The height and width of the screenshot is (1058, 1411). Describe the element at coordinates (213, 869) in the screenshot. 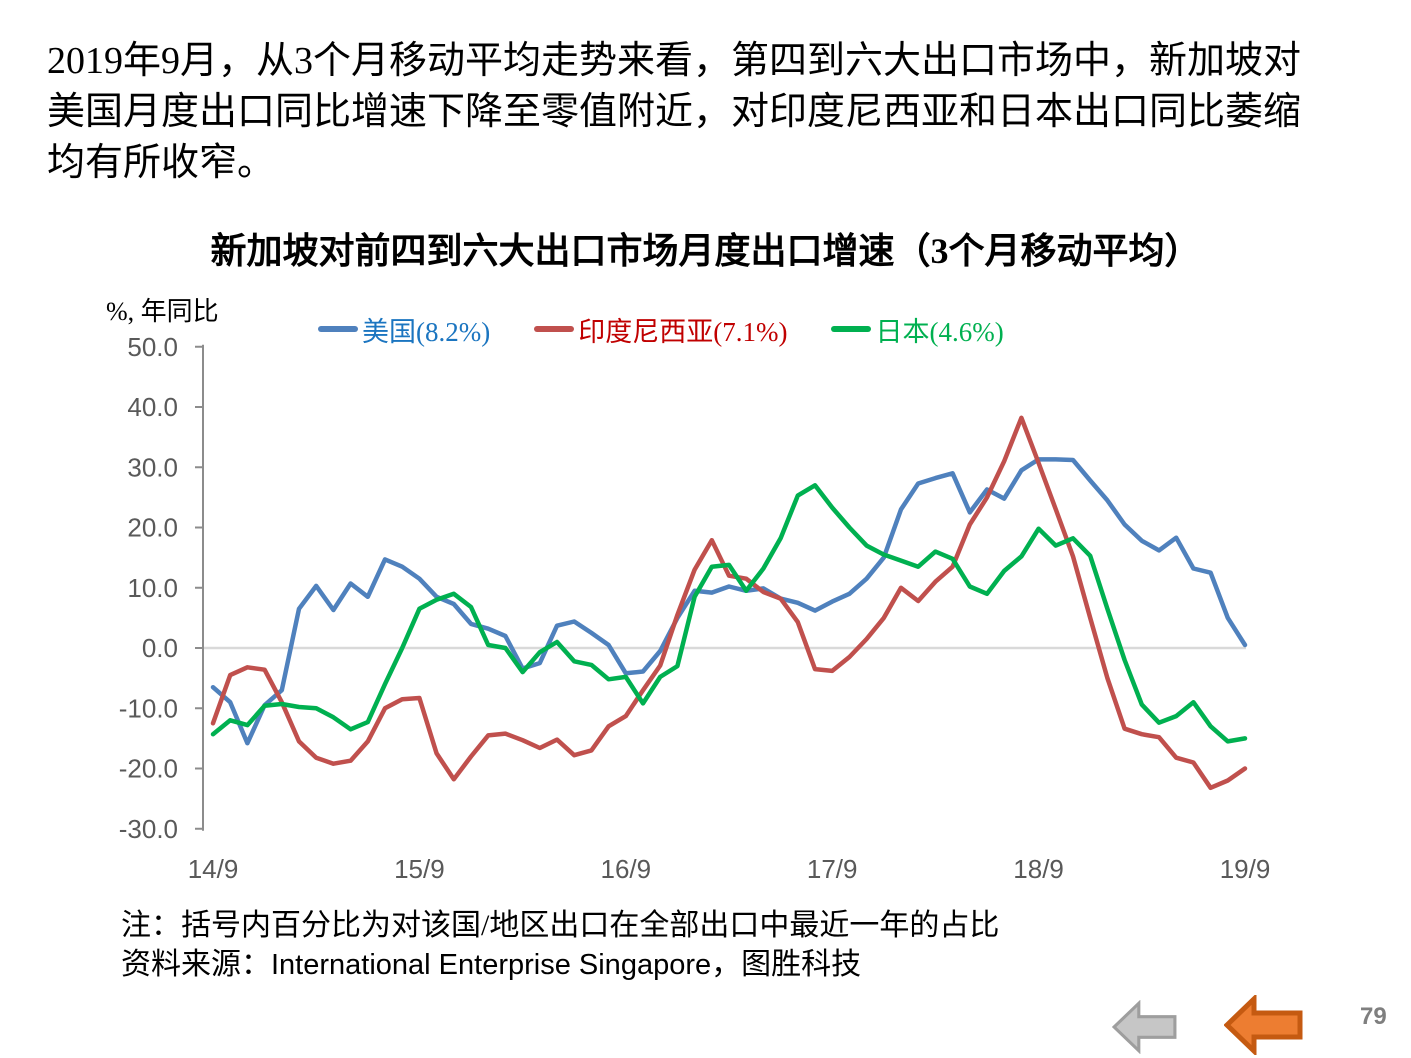

I see `svg-text: 14/9` at that location.